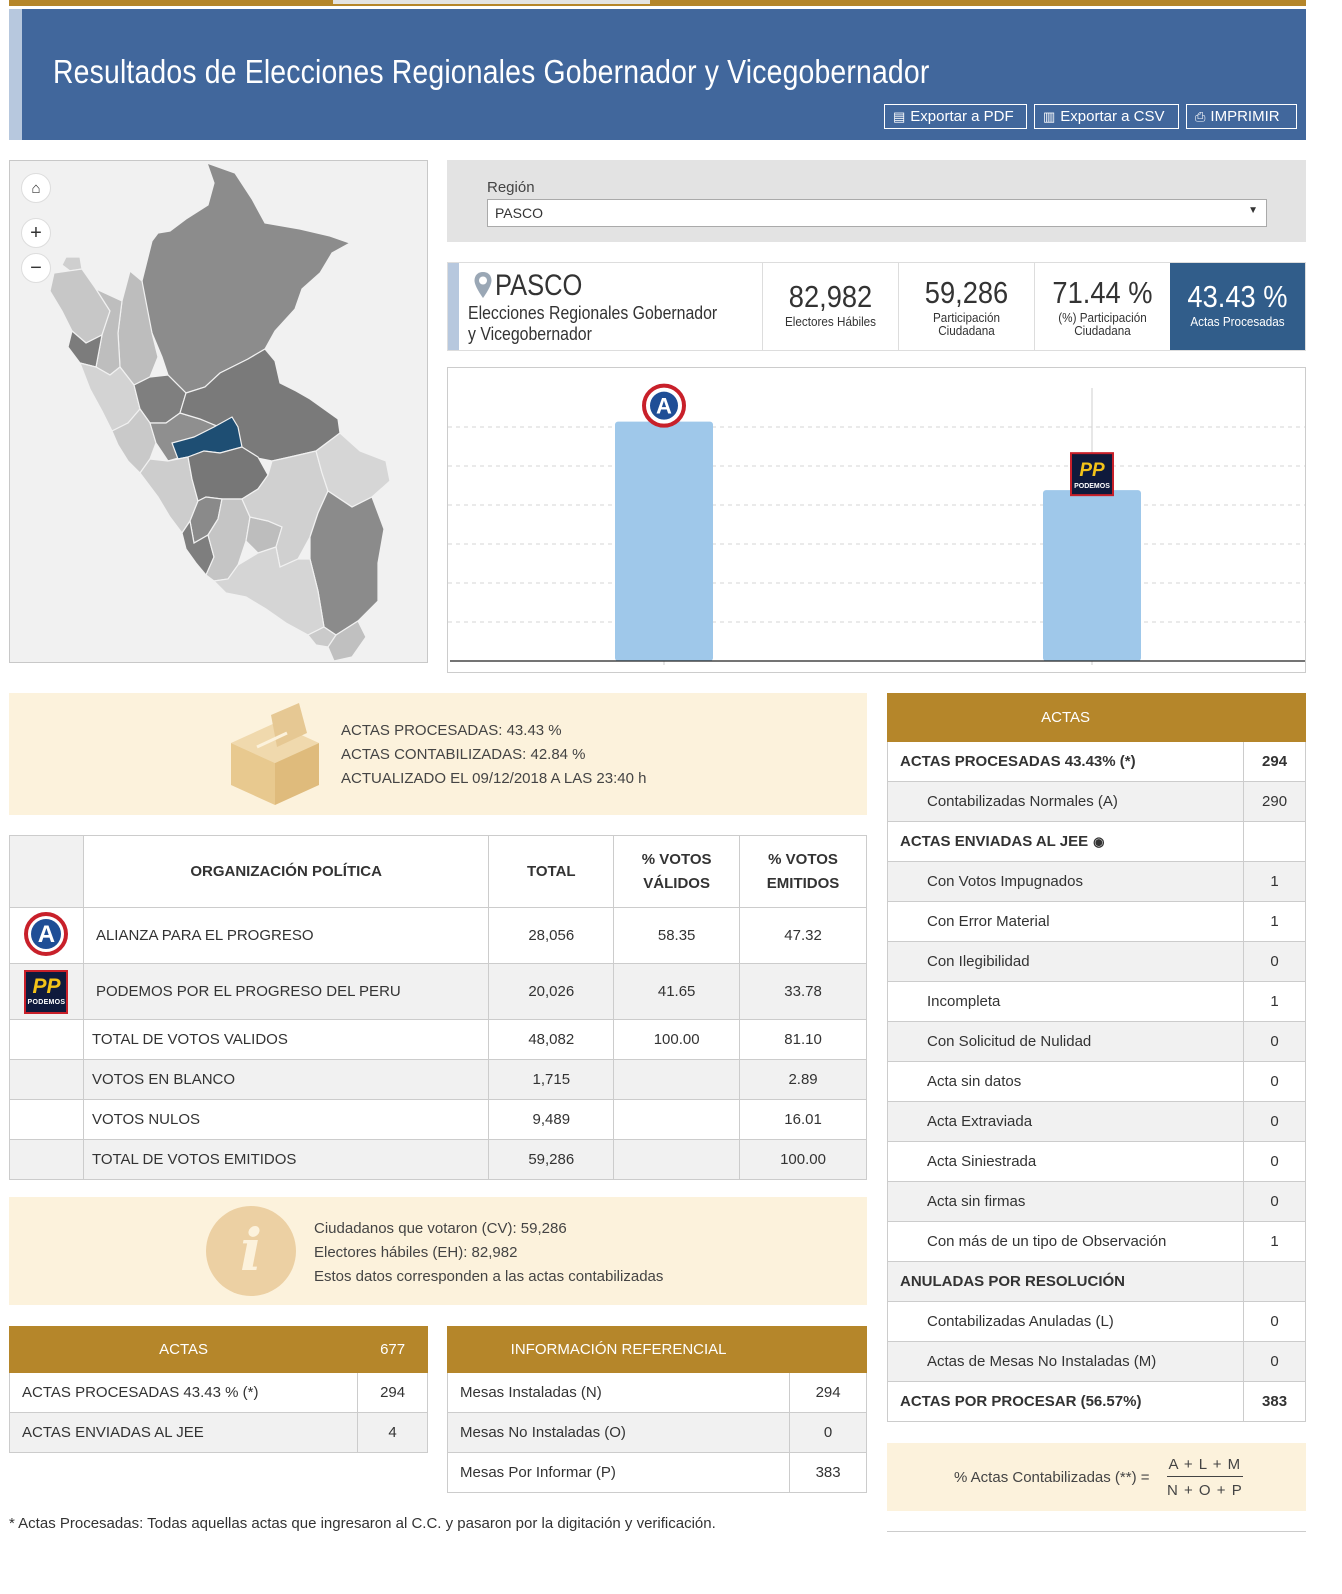 The height and width of the screenshot is (1594, 1342). I want to click on actas-detail-label: Con Solicitud de Nulidad, so click(1065, 1041).